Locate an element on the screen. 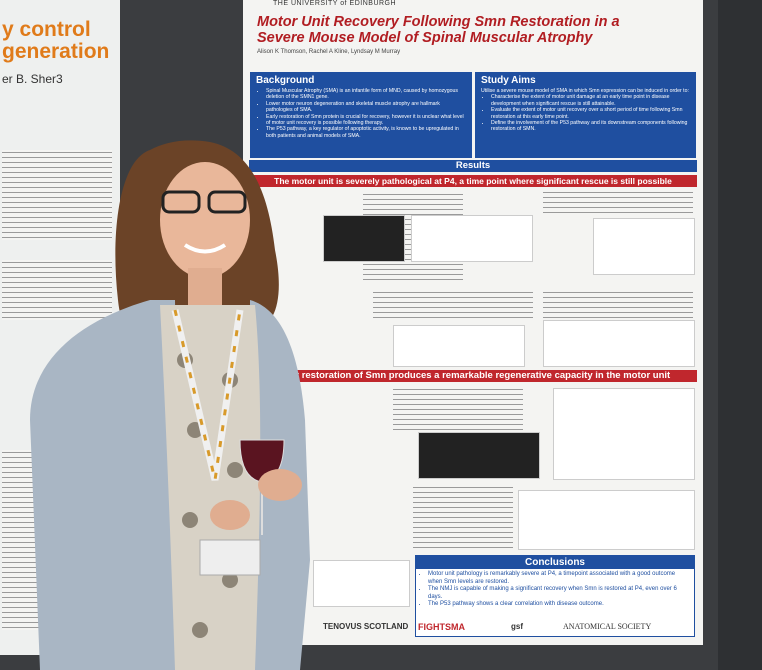  smile is located at coordinates (205, 248).